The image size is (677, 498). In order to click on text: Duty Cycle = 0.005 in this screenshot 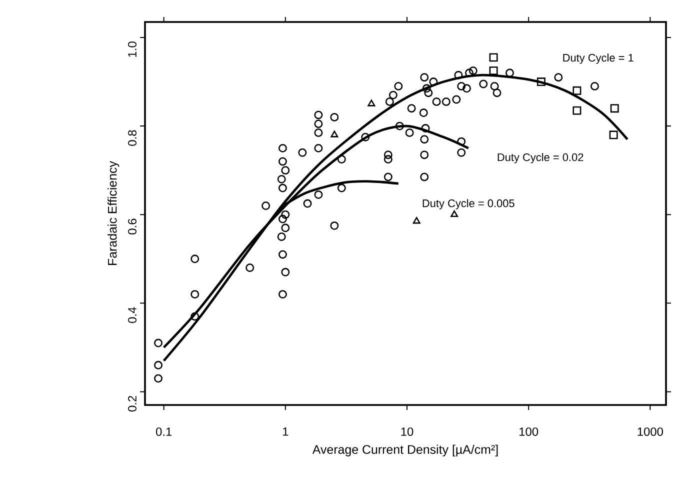, I will do `click(468, 204)`.